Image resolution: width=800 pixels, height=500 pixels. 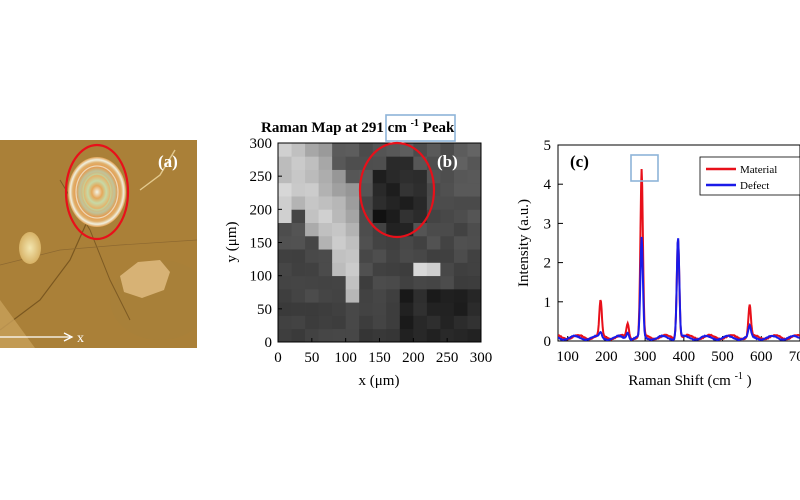 What do you see at coordinates (758, 170) in the screenshot?
I see `legend-label-material: Material` at bounding box center [758, 170].